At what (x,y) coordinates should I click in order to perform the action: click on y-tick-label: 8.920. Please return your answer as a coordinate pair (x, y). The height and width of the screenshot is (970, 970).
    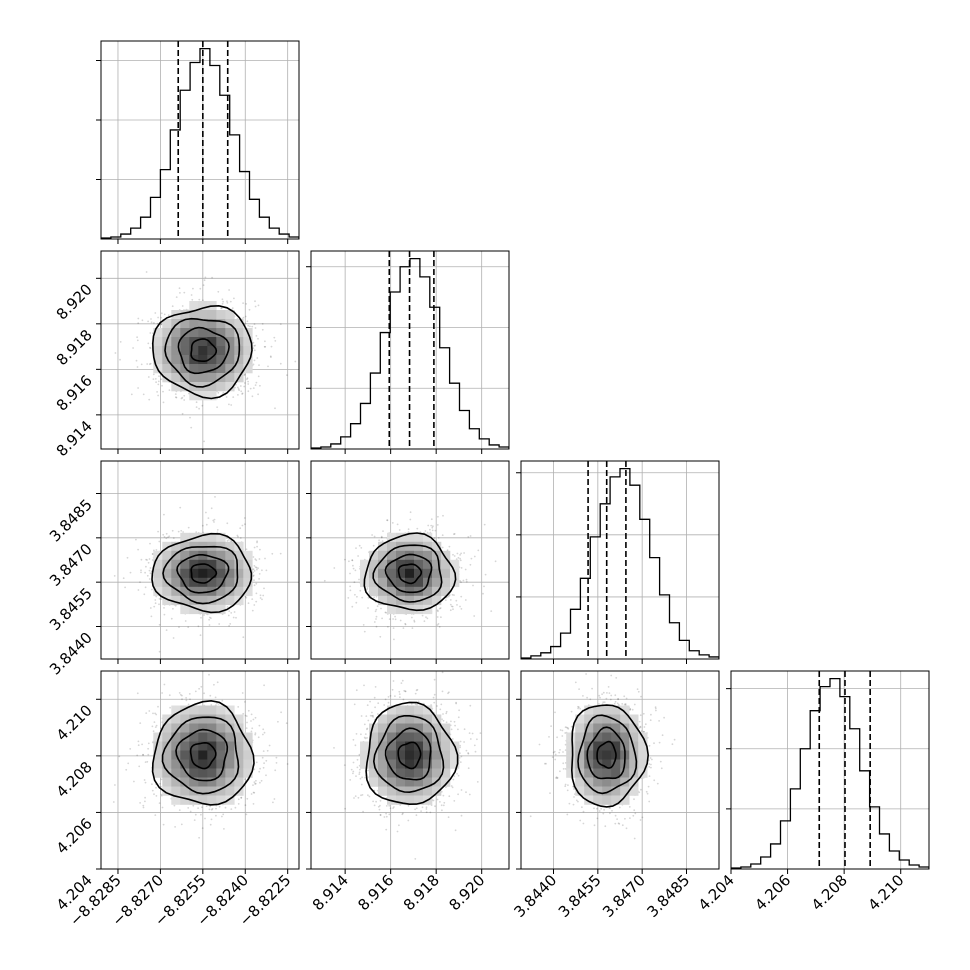
    Looking at the image, I should click on (74, 301).